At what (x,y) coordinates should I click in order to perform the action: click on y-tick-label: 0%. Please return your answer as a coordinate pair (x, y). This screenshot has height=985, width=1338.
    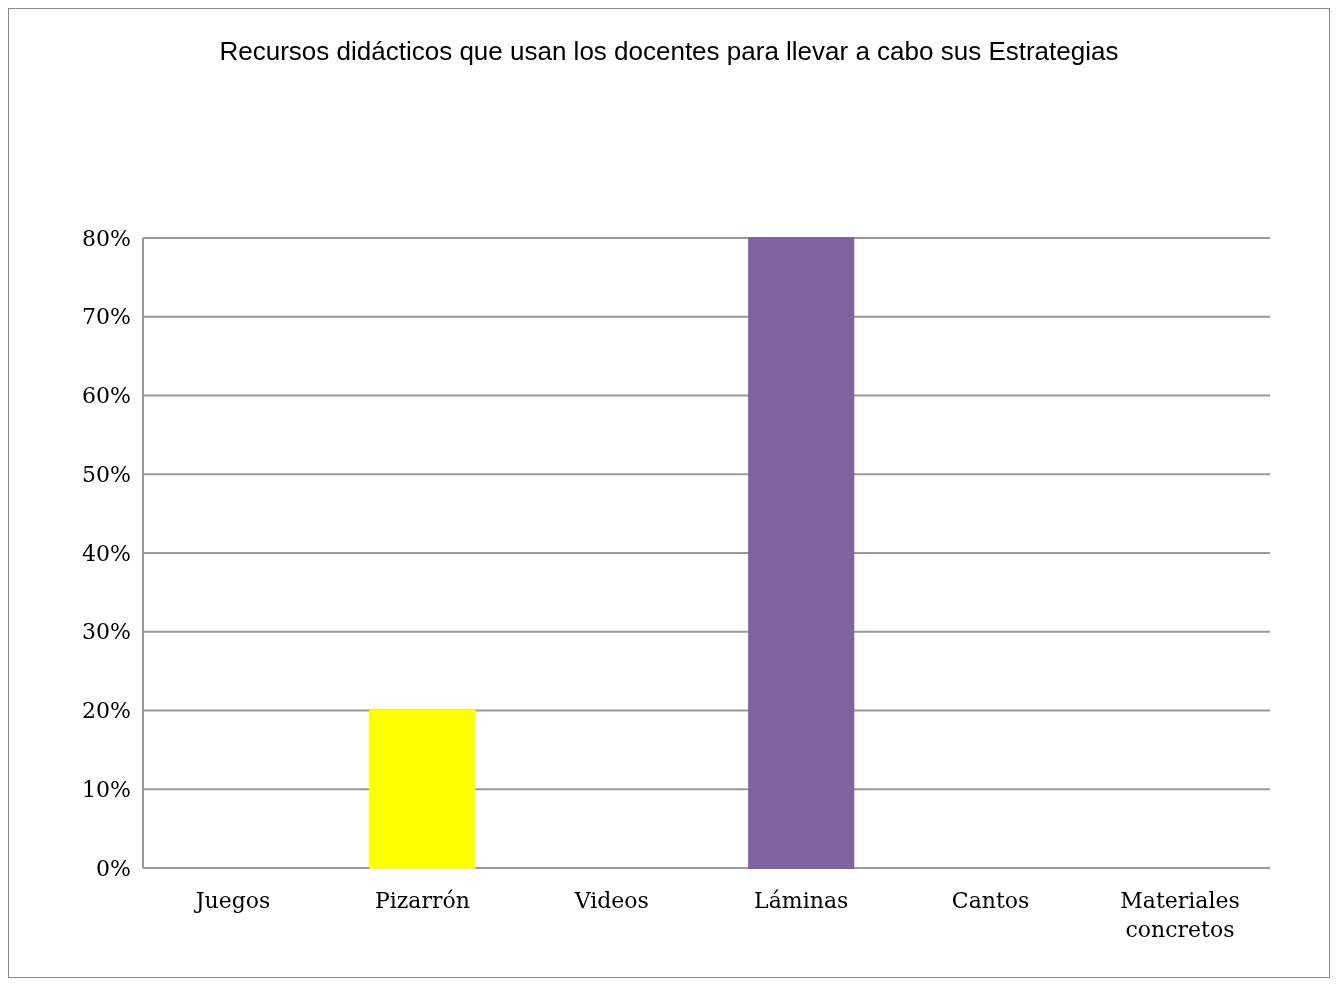
    Looking at the image, I should click on (113, 868).